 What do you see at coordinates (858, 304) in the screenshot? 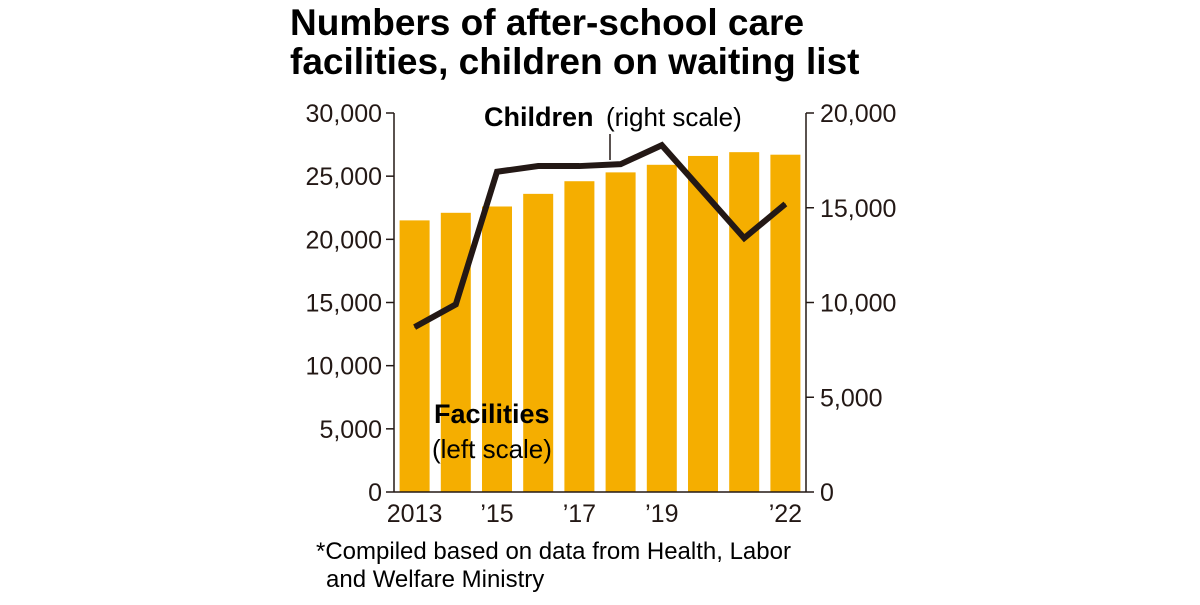
I see `right-tick-label: 10,000` at bounding box center [858, 304].